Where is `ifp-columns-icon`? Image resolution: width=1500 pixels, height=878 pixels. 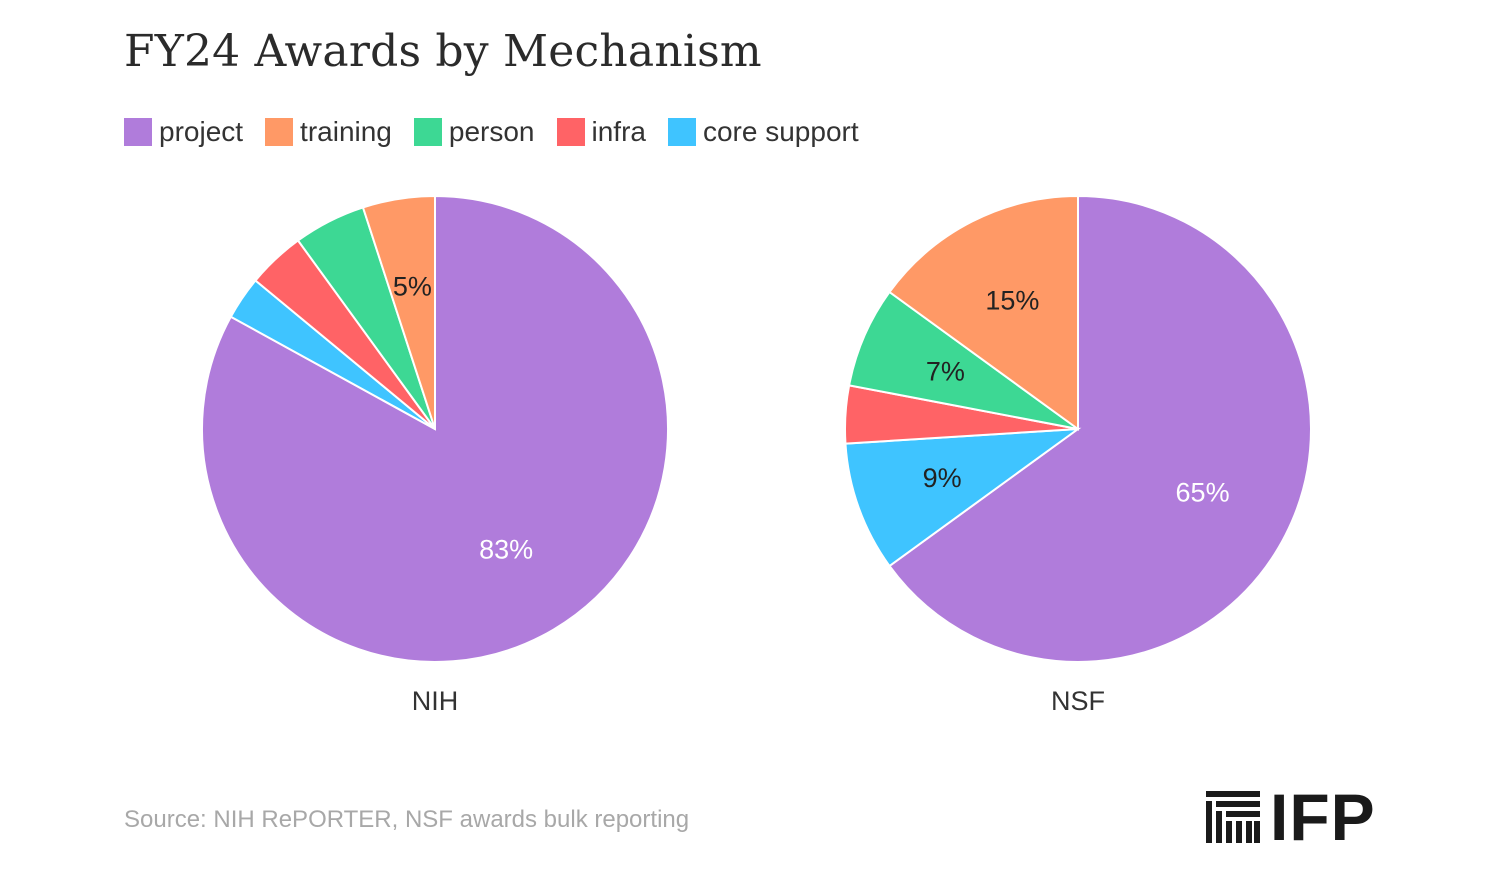
ifp-columns-icon is located at coordinates (1233, 817).